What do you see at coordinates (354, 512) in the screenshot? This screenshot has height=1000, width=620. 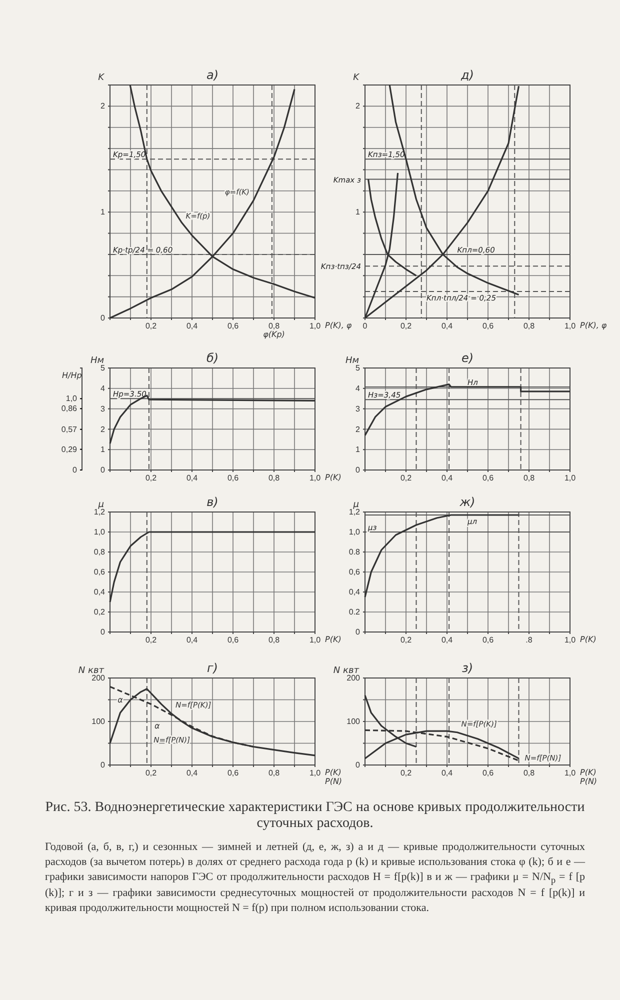 I see `y-tick-label: 1,2` at bounding box center [354, 512].